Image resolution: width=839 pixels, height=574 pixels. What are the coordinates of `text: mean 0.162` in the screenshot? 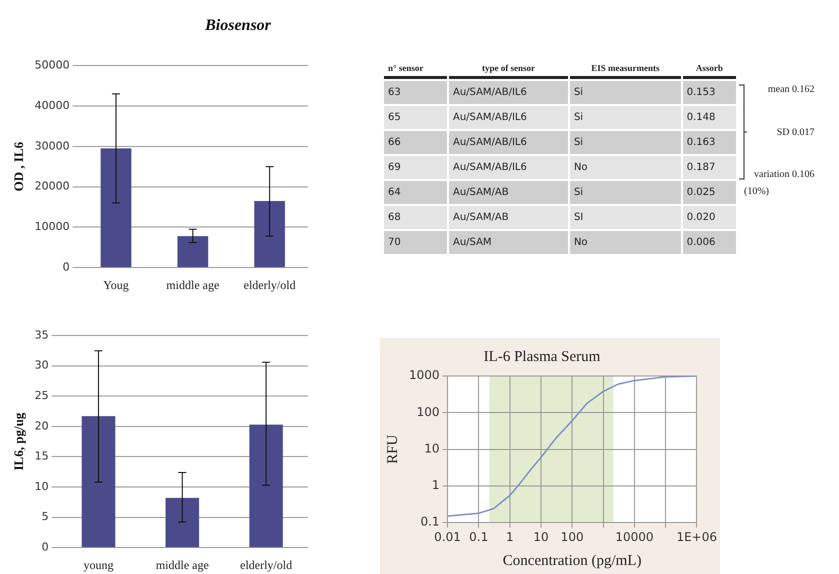 It's located at (790, 89).